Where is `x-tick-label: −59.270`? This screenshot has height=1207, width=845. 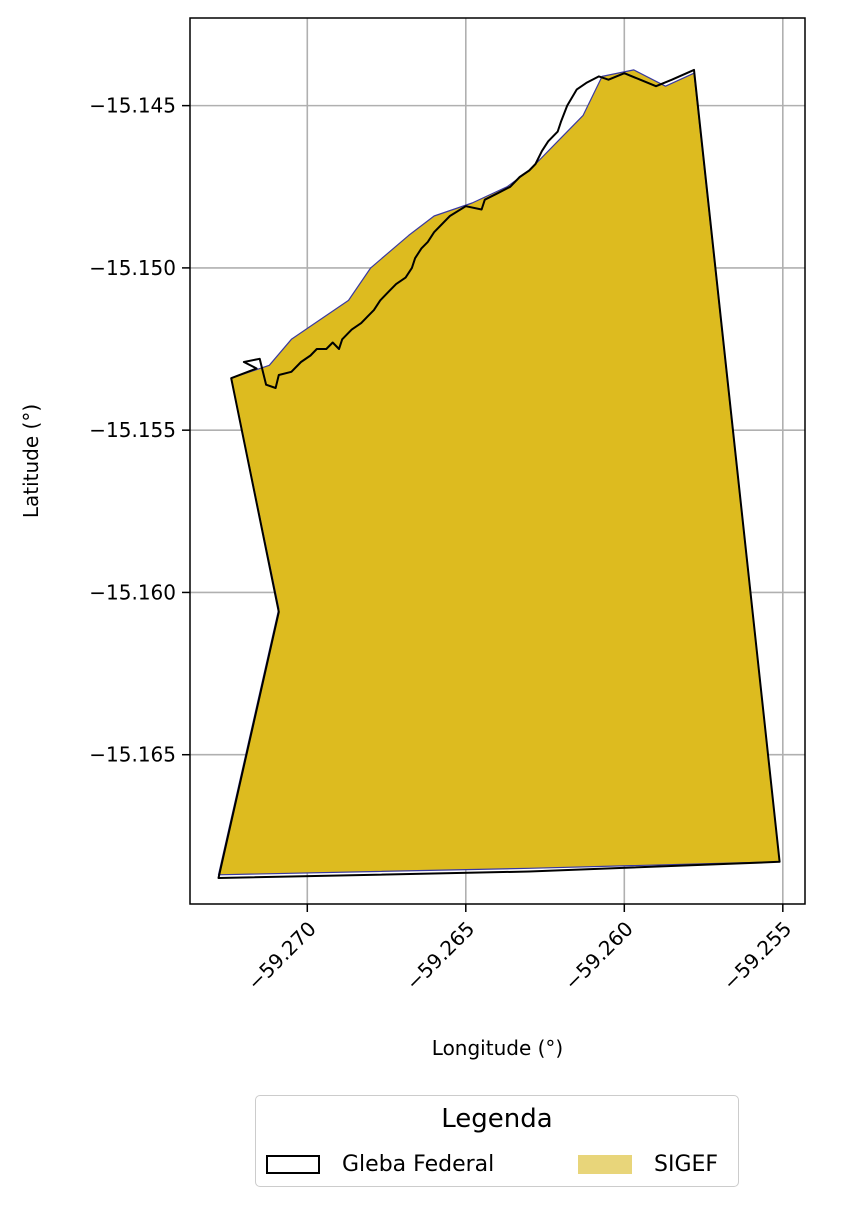
x-tick-label: −59.270 is located at coordinates (282, 956).